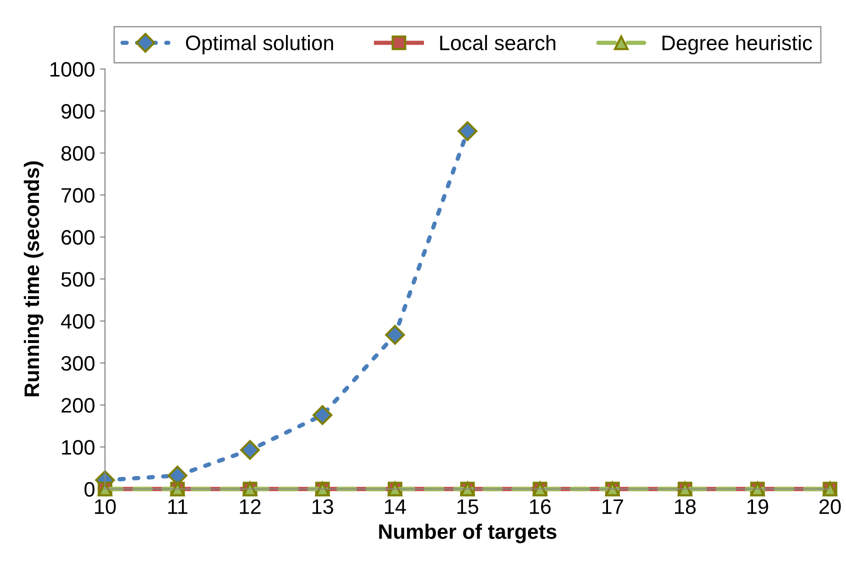 Image resolution: width=846 pixels, height=573 pixels. I want to click on x-tick-label: 14, so click(395, 506).